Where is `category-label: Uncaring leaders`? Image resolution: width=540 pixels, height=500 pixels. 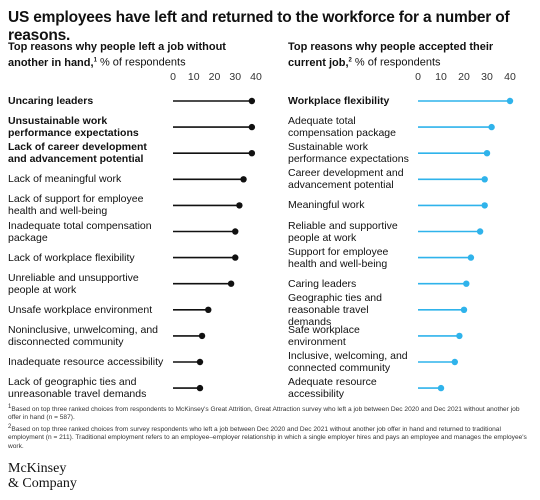 category-label: Uncaring leaders is located at coordinates (51, 101).